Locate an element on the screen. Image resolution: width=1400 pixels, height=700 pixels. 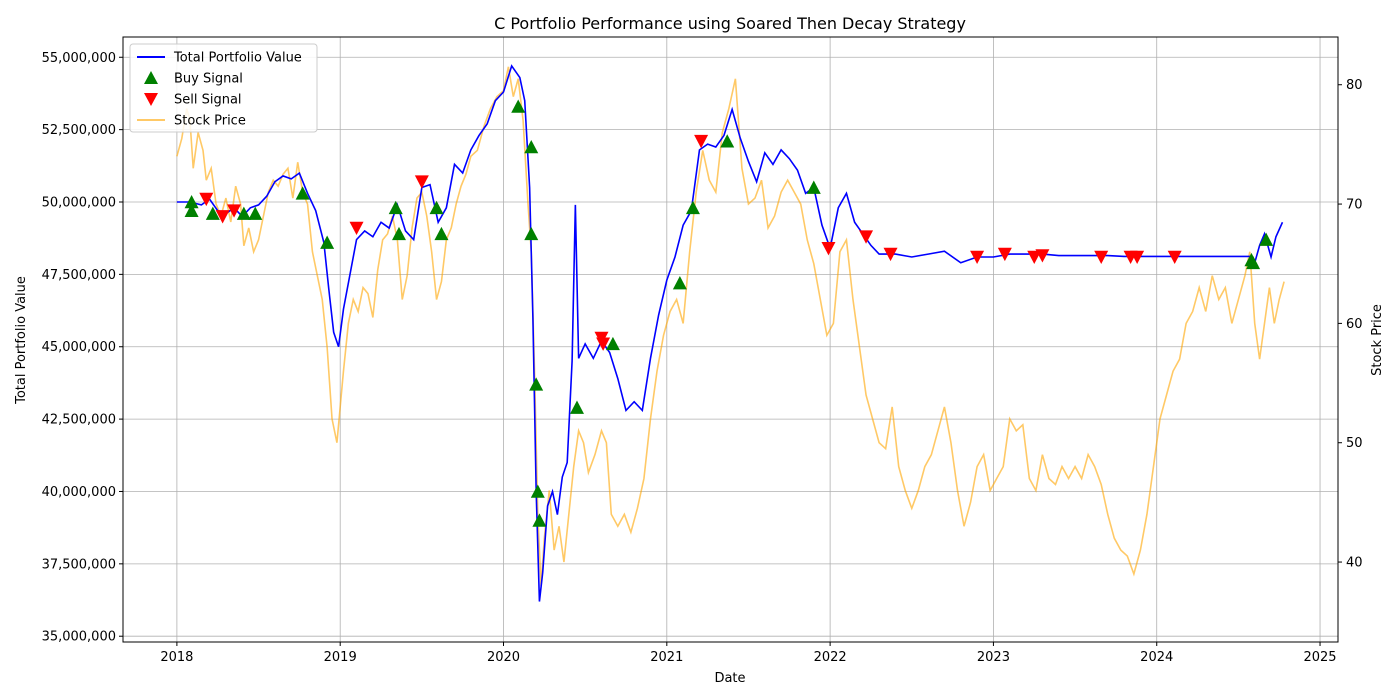
y2-axis-label: Stock Price is located at coordinates (1377, 340).